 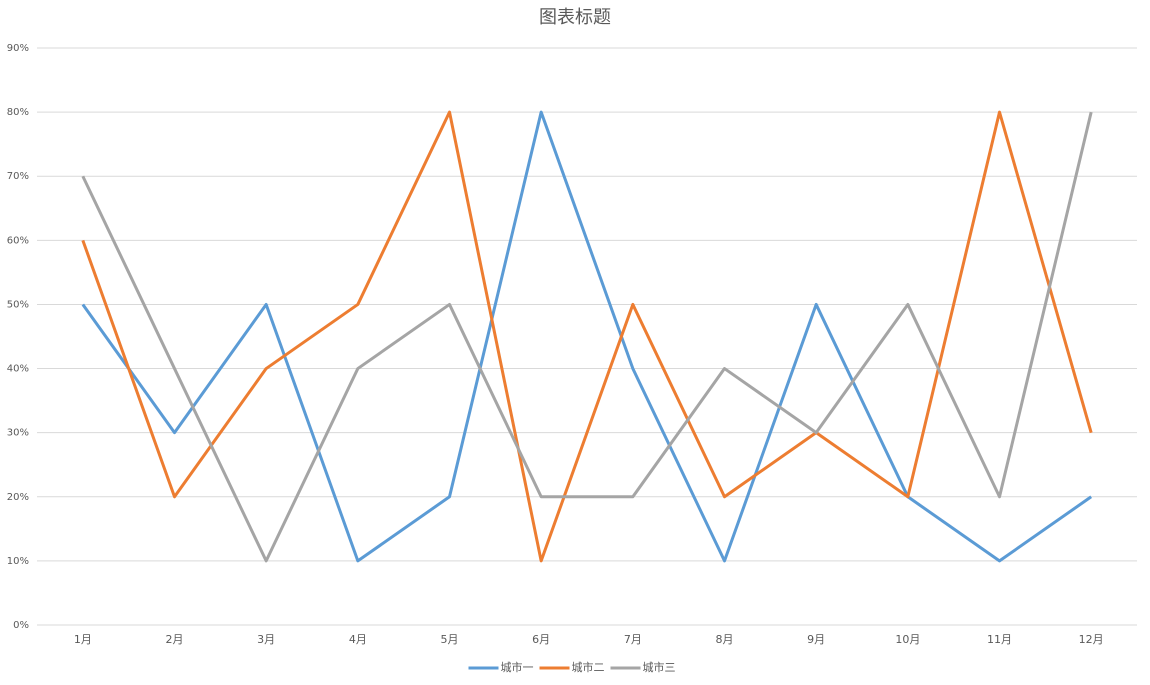 What do you see at coordinates (816, 639) in the screenshot?
I see `x-tick-label: 9月` at bounding box center [816, 639].